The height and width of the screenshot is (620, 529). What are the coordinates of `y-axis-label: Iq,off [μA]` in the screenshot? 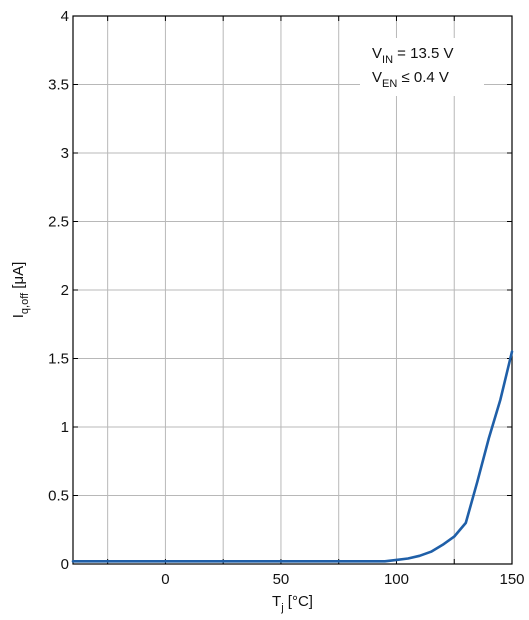 It's located at (20, 290).